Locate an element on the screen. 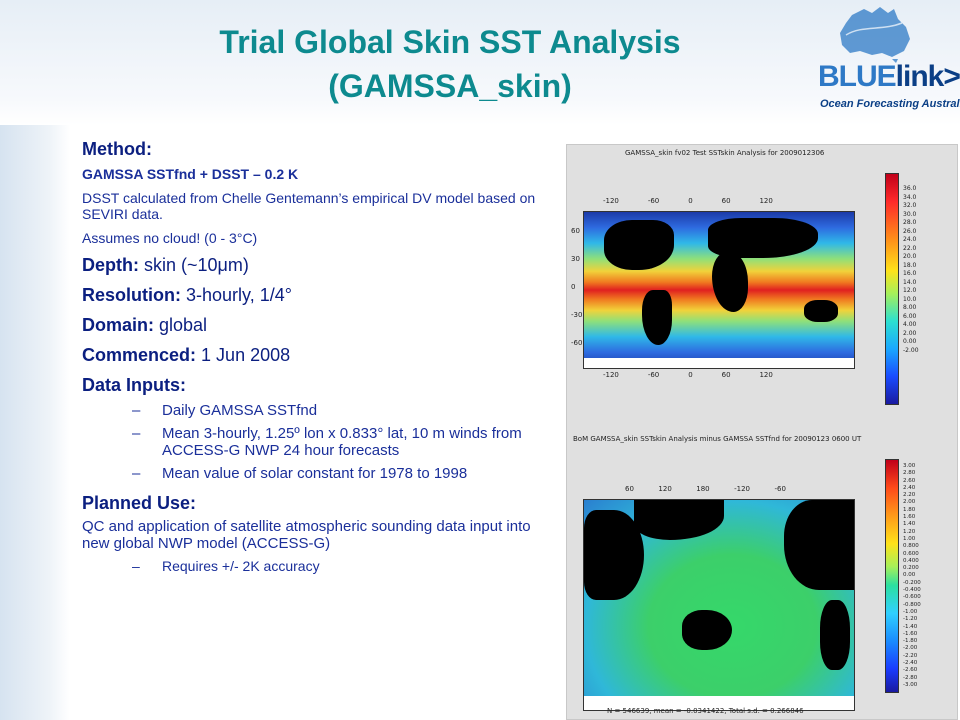  top-map-lon-labels: -120 -60 0 60 120 is located at coordinates (688, 201).